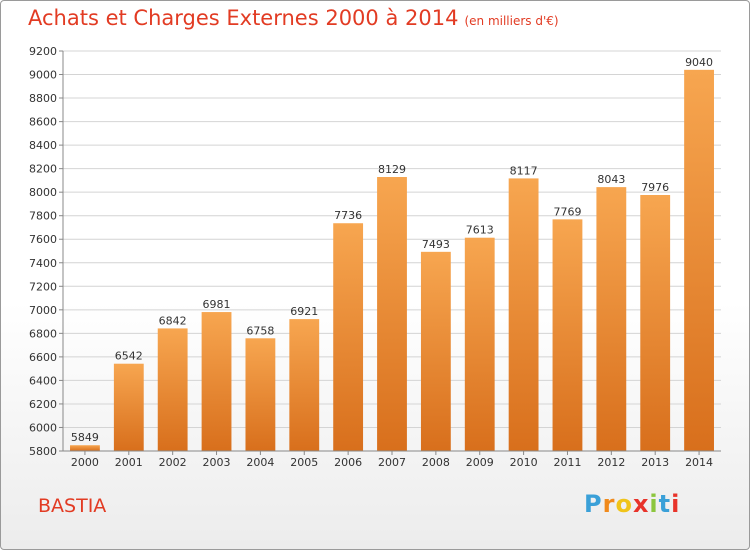  Describe the element at coordinates (43, 380) in the screenshot. I see `y-tick-label: 6400` at that location.